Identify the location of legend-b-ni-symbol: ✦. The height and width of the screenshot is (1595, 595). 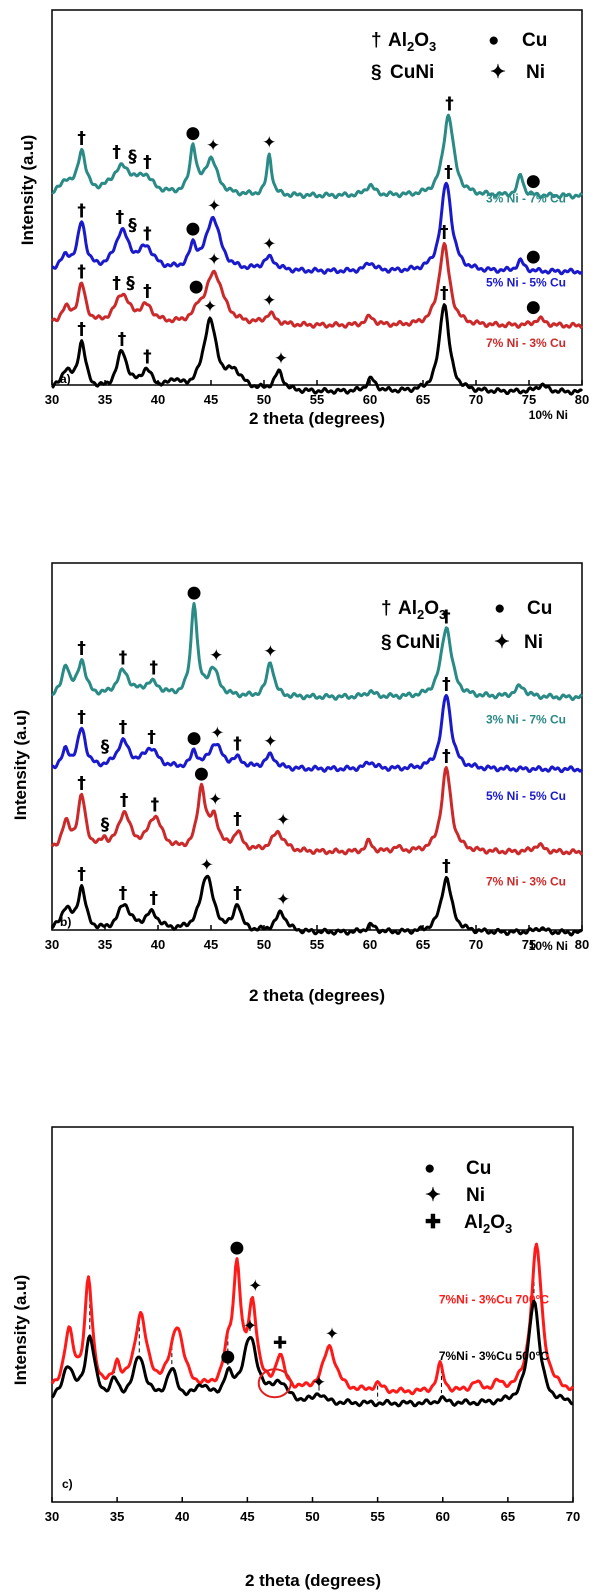
(502, 642).